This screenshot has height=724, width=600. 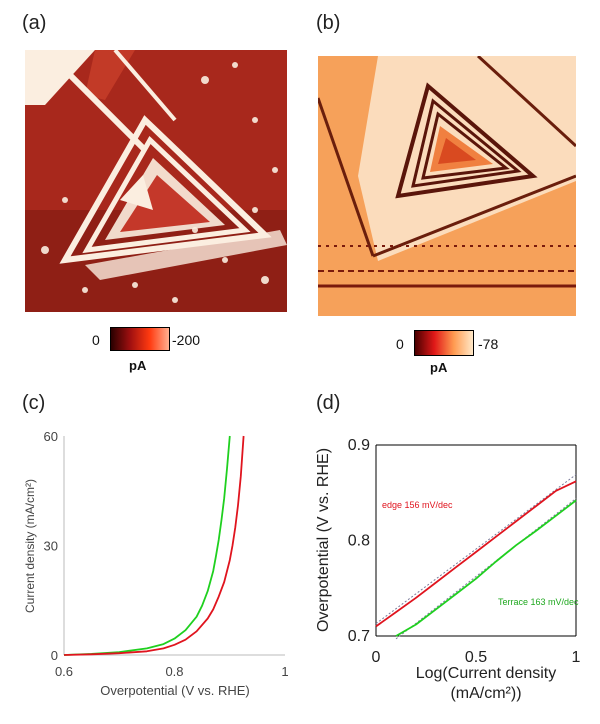 I want to click on d-xtick-label: 0, so click(x=376, y=657).